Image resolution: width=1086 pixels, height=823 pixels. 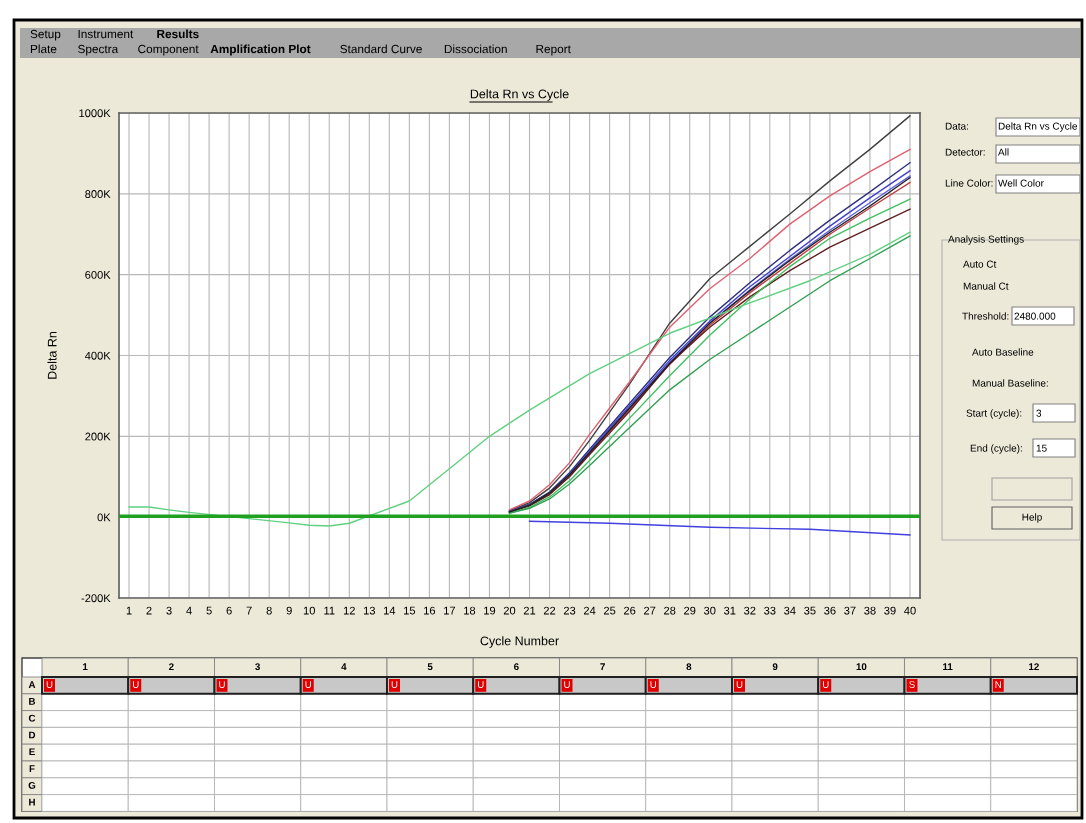 What do you see at coordinates (32, 735) in the screenshot?
I see `text: D` at bounding box center [32, 735].